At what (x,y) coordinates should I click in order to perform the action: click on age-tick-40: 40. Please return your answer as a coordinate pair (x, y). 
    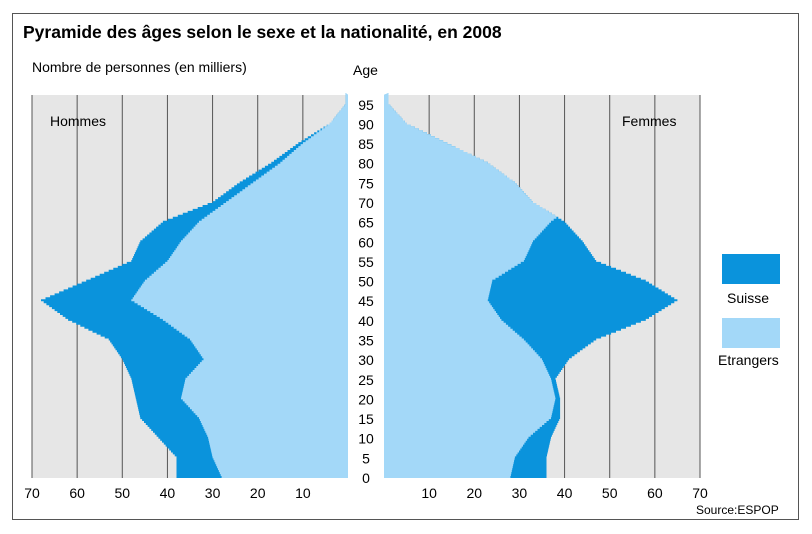
    Looking at the image, I should click on (366, 321).